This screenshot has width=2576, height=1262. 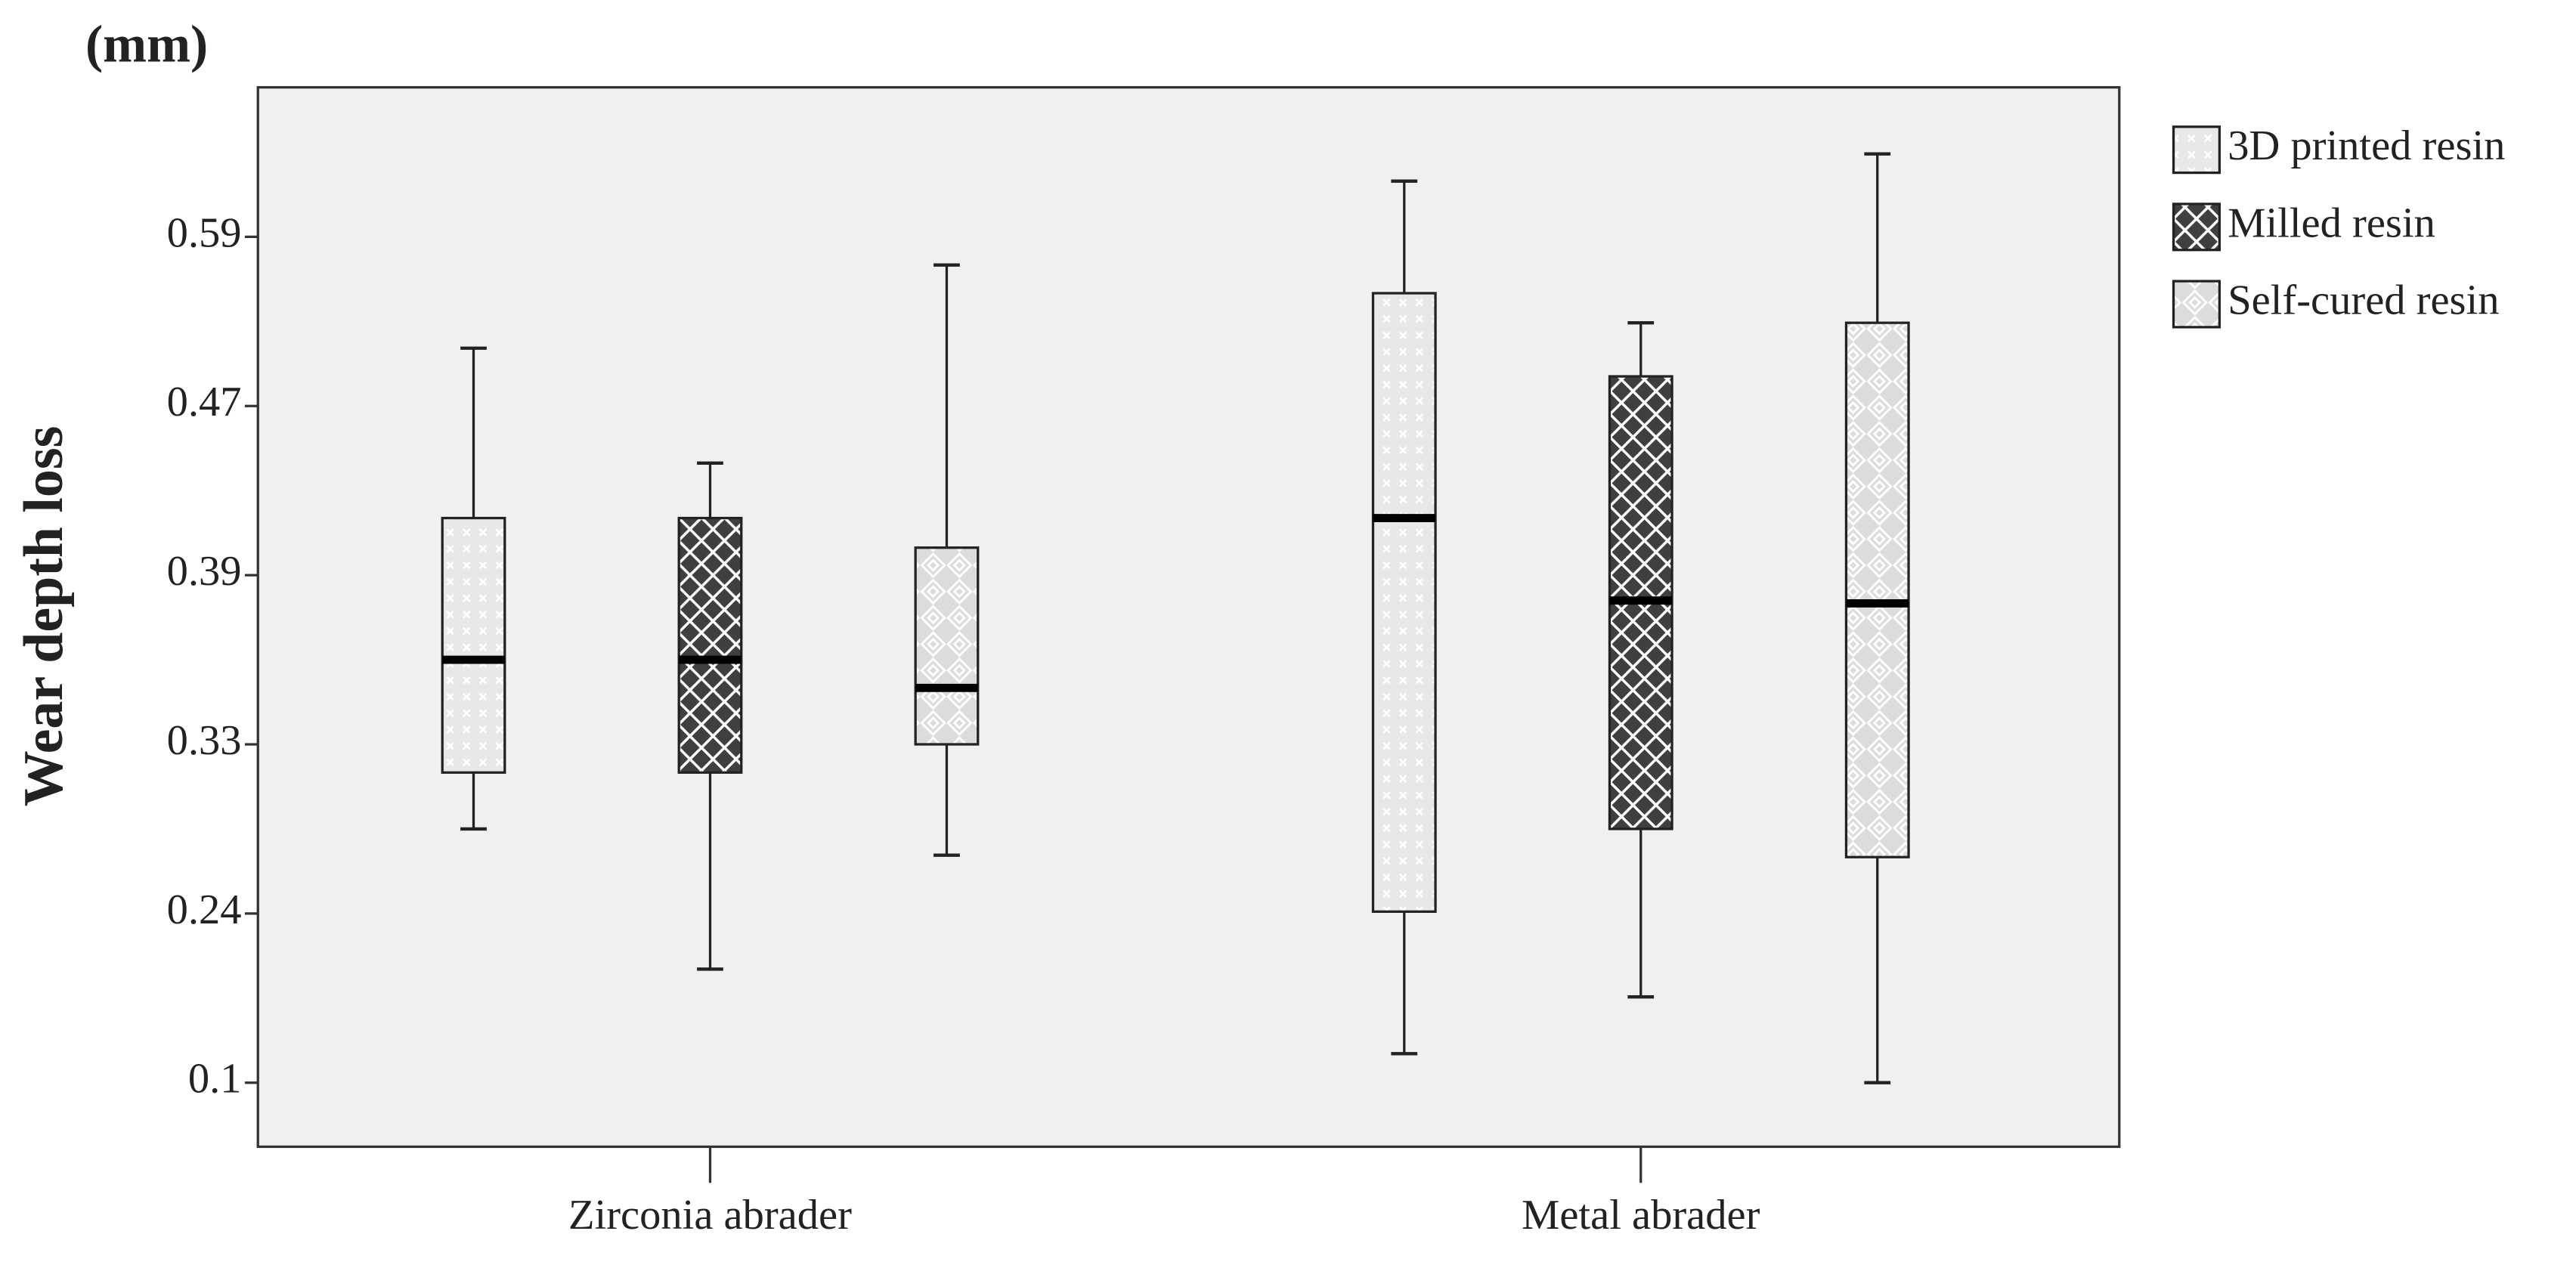 I want to click on y-tick-label: 0.59, so click(x=205, y=232).